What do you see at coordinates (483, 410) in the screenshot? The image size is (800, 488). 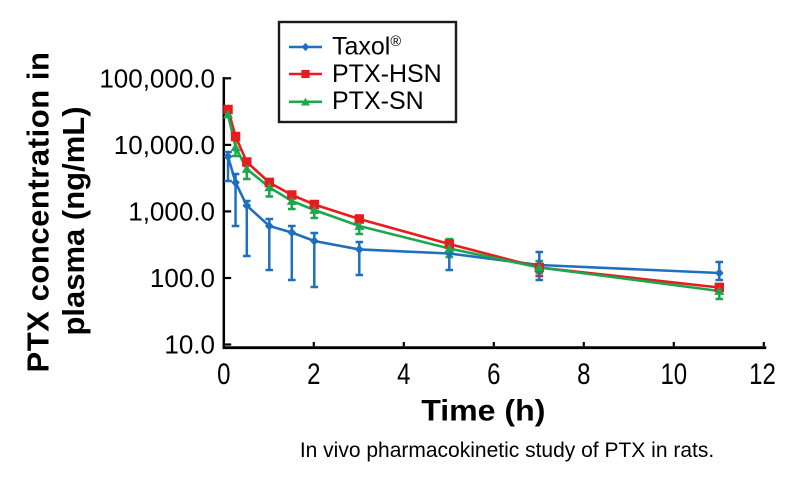 I see `svg-text: Time (h)` at bounding box center [483, 410].